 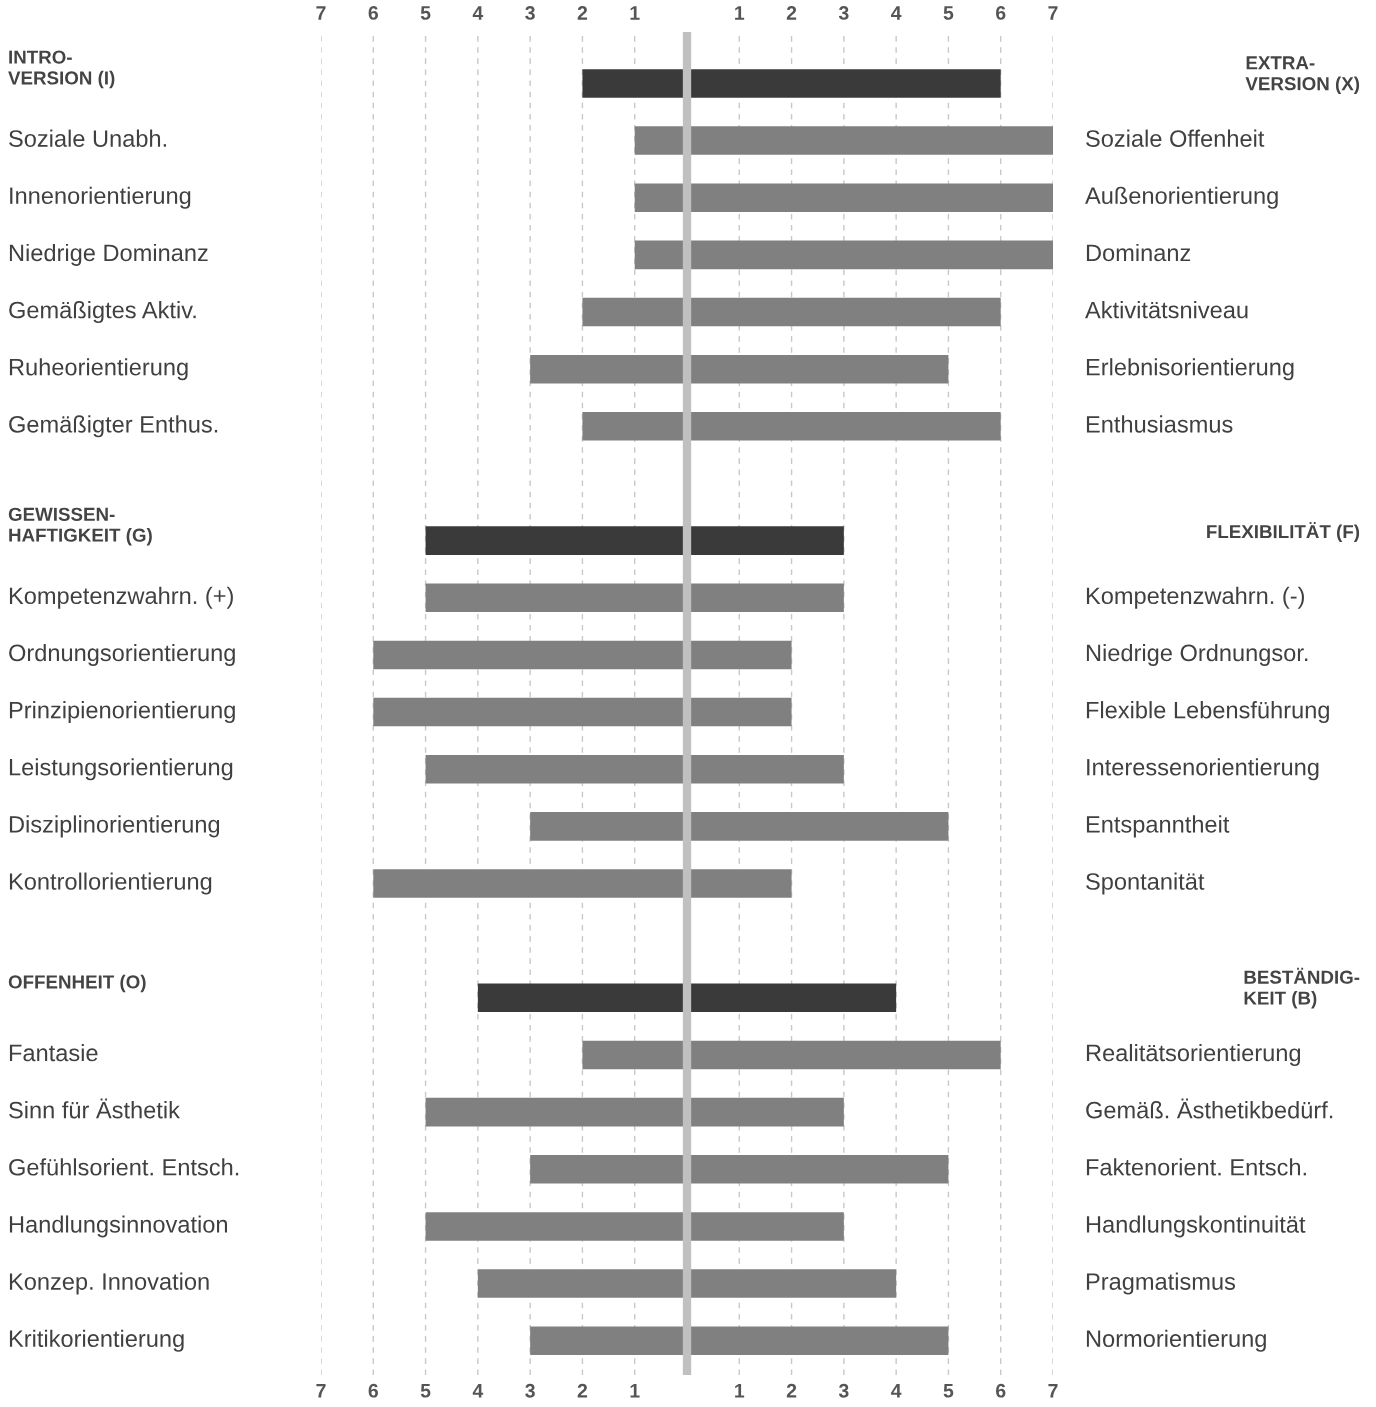 What do you see at coordinates (87, 138) in the screenshot?
I see `y-tick-label: Soziale Unabh.` at bounding box center [87, 138].